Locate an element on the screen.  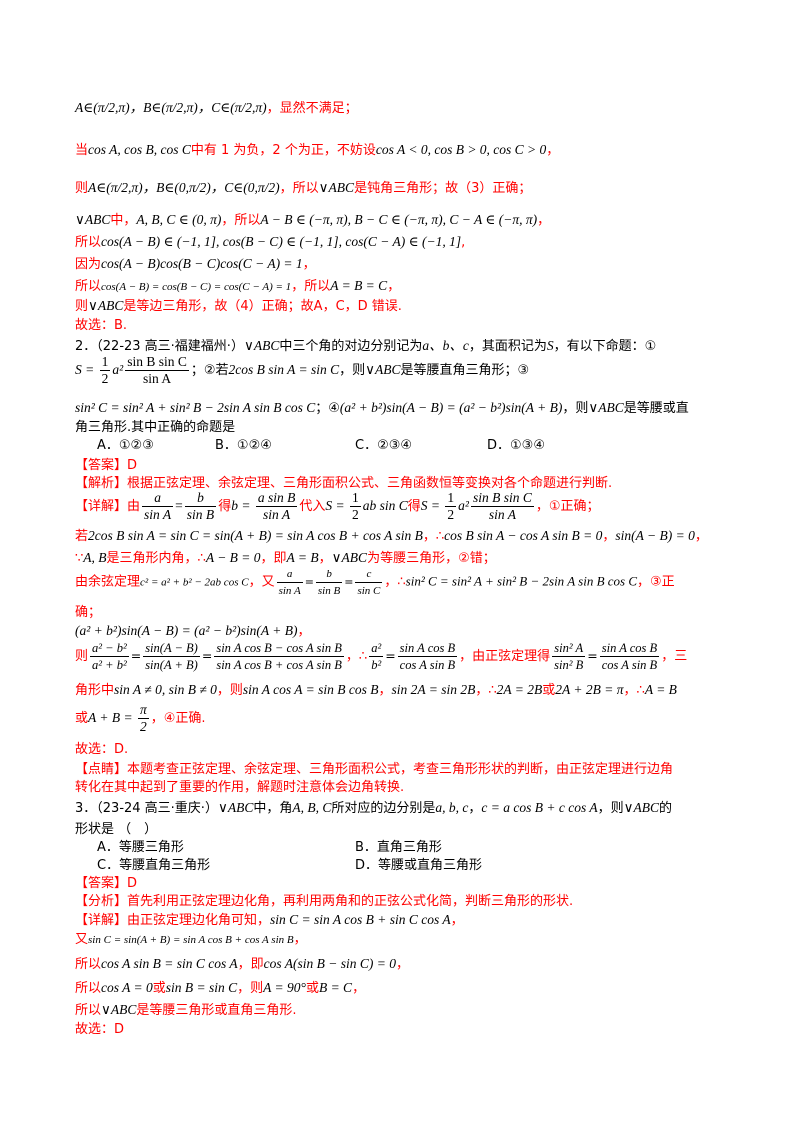
option-d: D．等腰或直角三角形 is located at coordinates (419, 865).